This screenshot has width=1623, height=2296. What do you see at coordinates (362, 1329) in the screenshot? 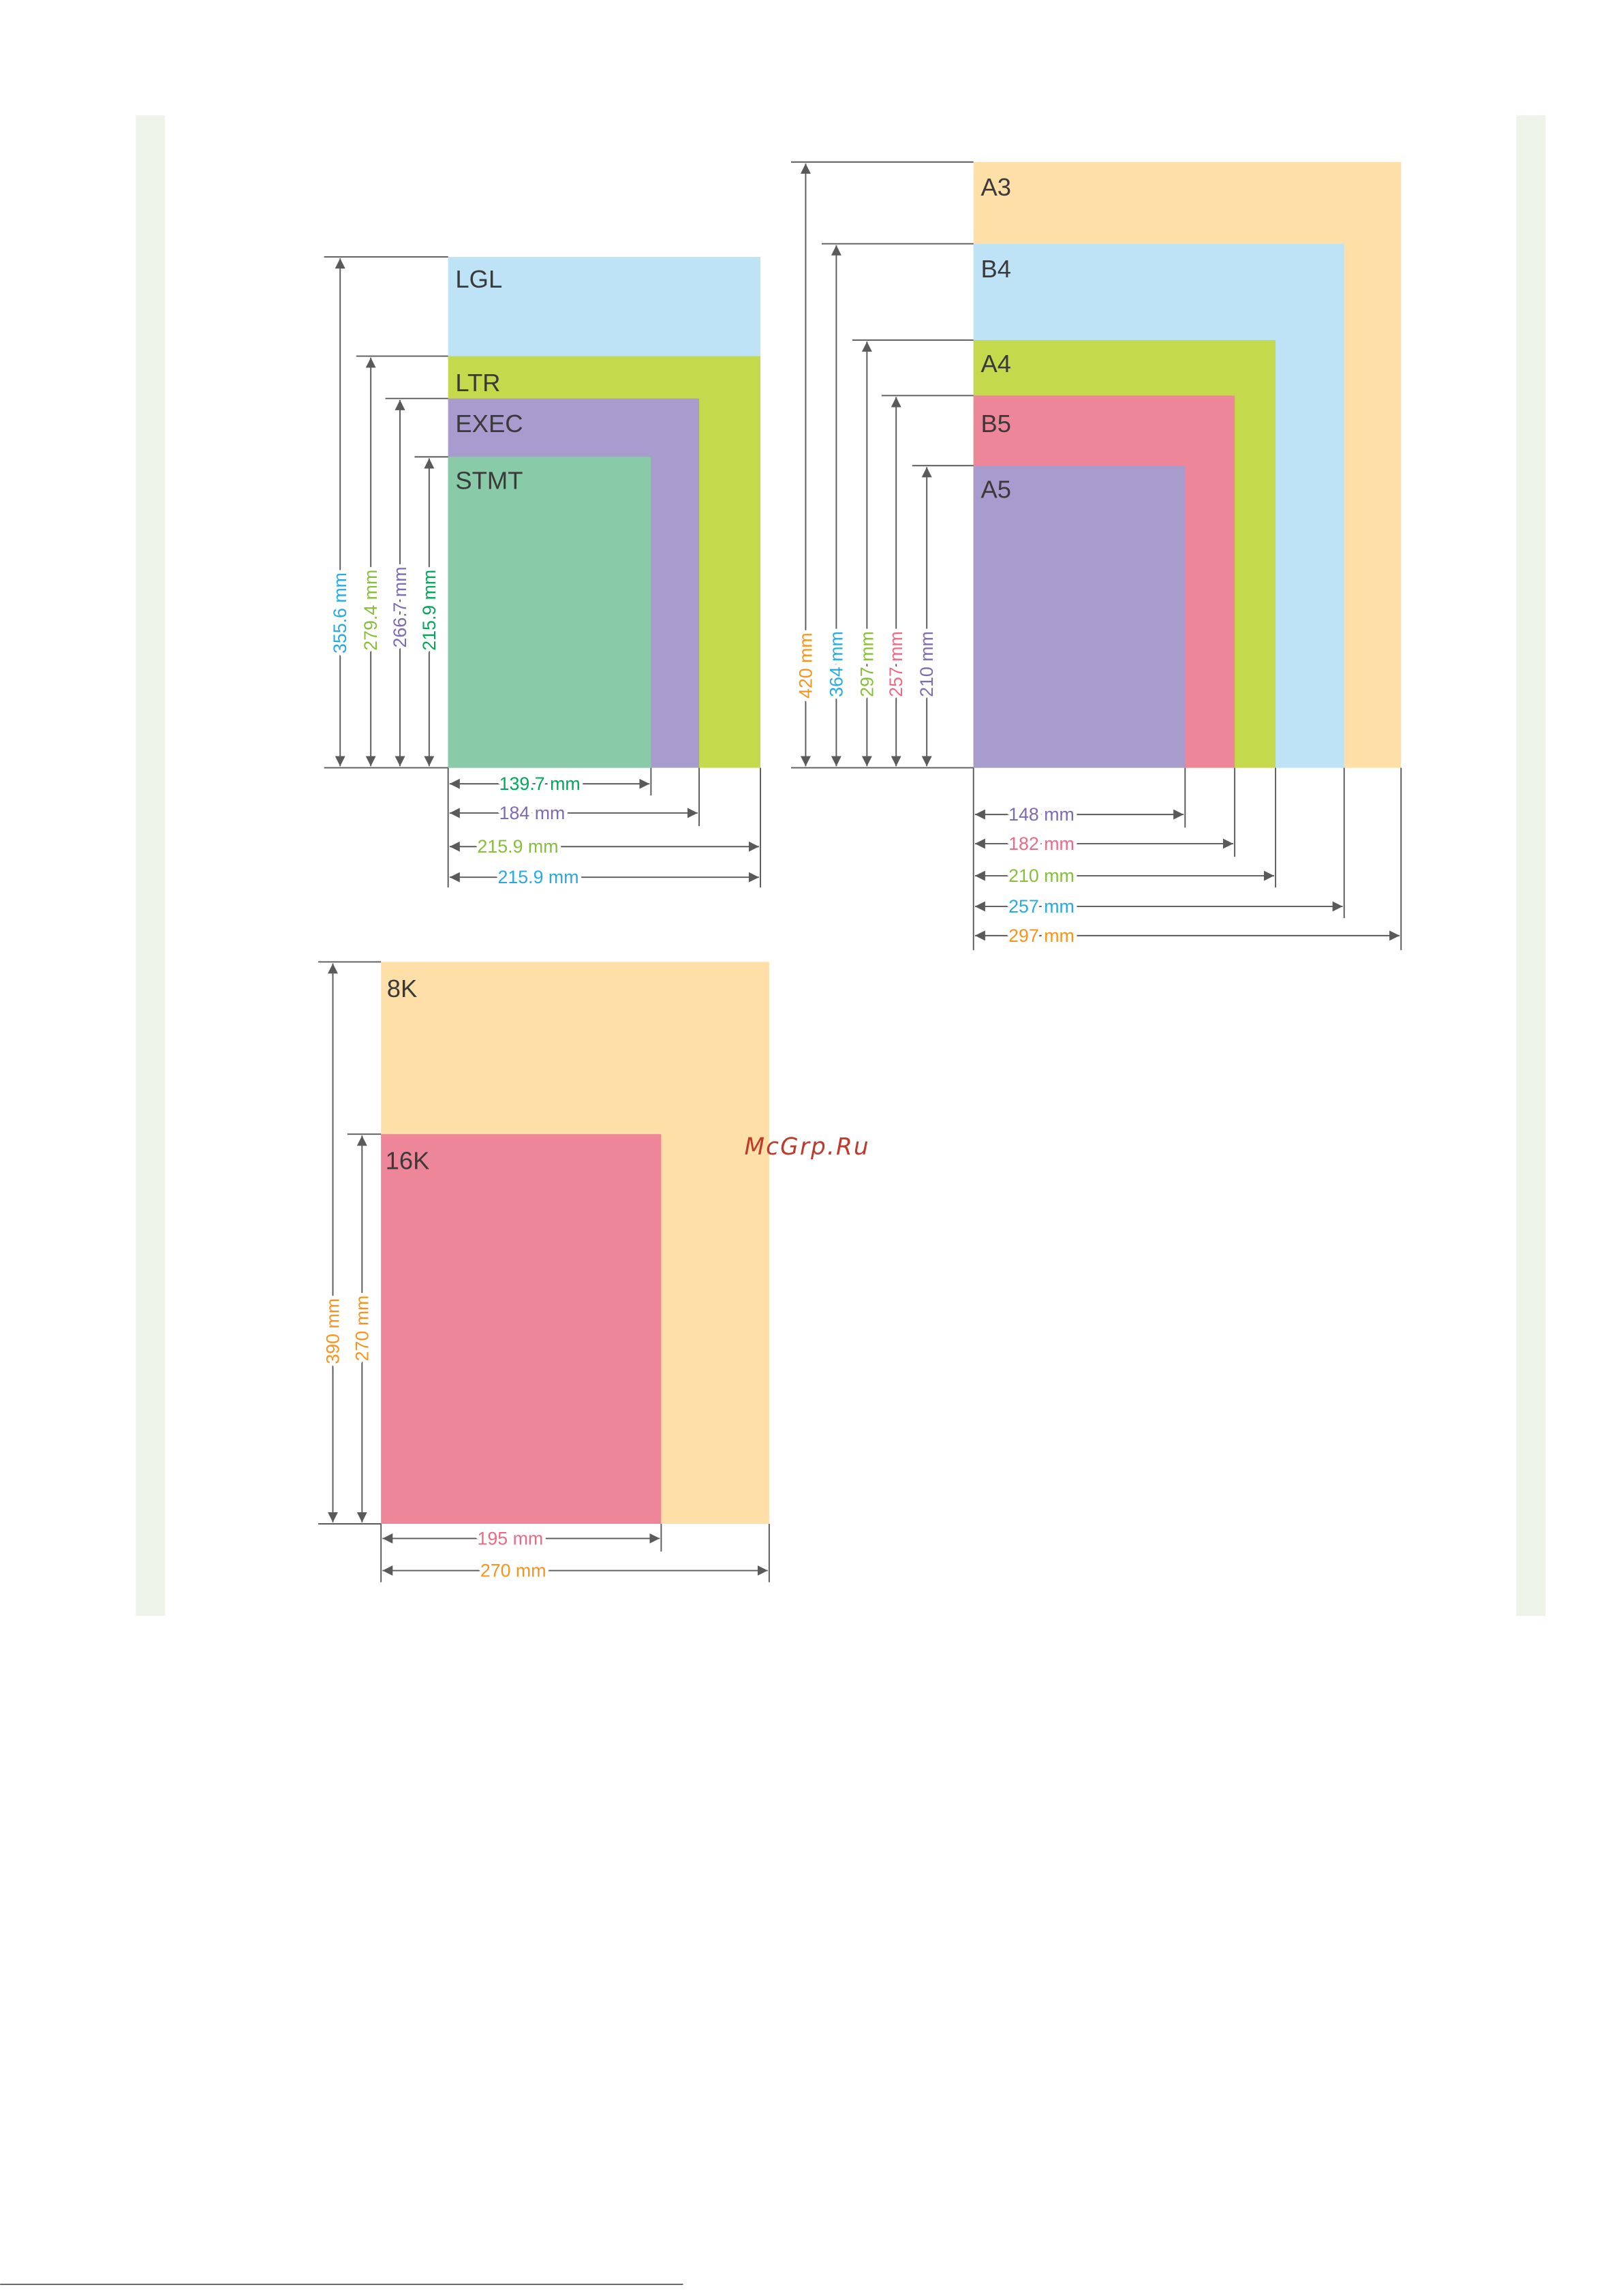
I see `height-label-16k: 270 mm` at bounding box center [362, 1329].